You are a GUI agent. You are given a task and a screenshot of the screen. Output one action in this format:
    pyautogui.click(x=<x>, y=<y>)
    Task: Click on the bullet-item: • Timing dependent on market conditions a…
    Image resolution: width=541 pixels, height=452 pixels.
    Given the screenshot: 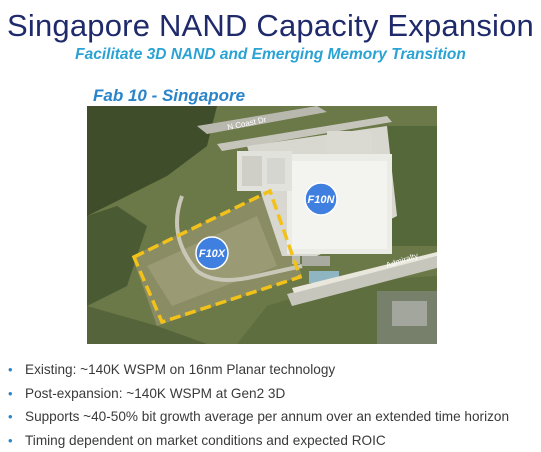 What is the action you would take?
    pyautogui.click(x=258, y=440)
    